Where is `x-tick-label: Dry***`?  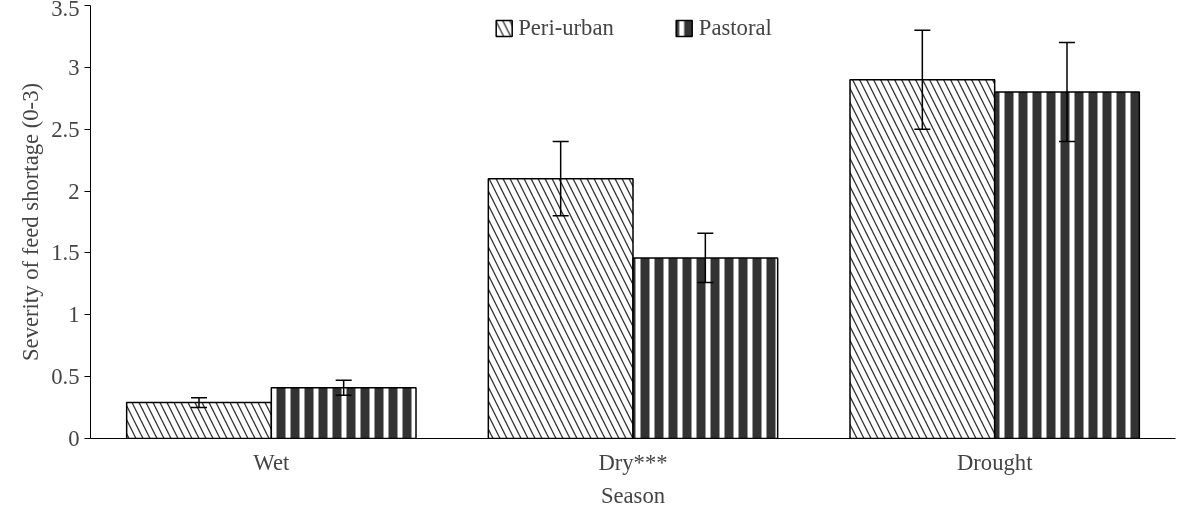
x-tick-label: Dry*** is located at coordinates (633, 462).